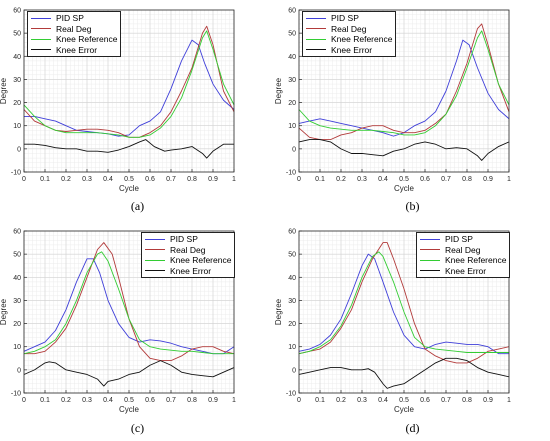  I want to click on x-tick-label-b: 0.2, so click(341, 179).